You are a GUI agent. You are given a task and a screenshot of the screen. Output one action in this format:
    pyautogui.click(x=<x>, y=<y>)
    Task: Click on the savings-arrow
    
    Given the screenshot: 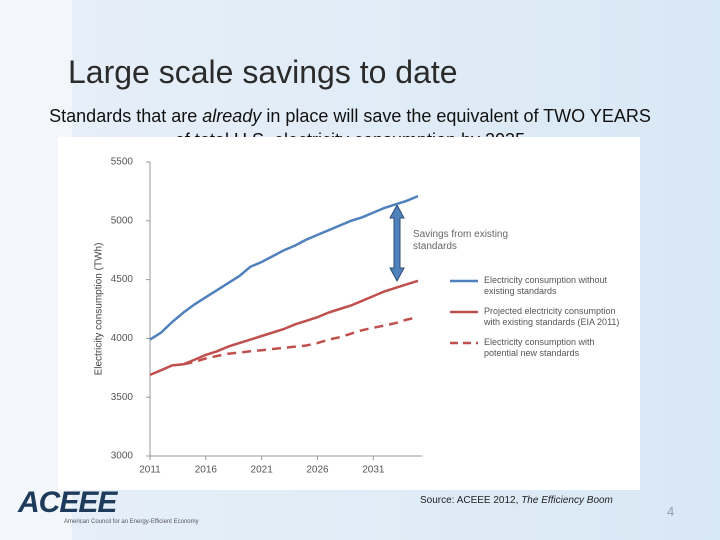 What is the action you would take?
    pyautogui.click(x=397, y=243)
    